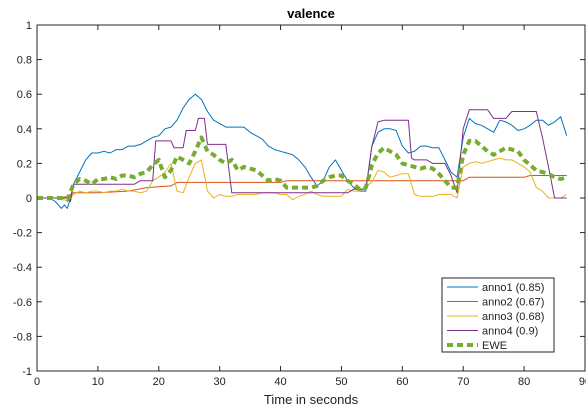  What do you see at coordinates (159, 382) in the screenshot?
I see `x-tick-label: 20` at bounding box center [159, 382].